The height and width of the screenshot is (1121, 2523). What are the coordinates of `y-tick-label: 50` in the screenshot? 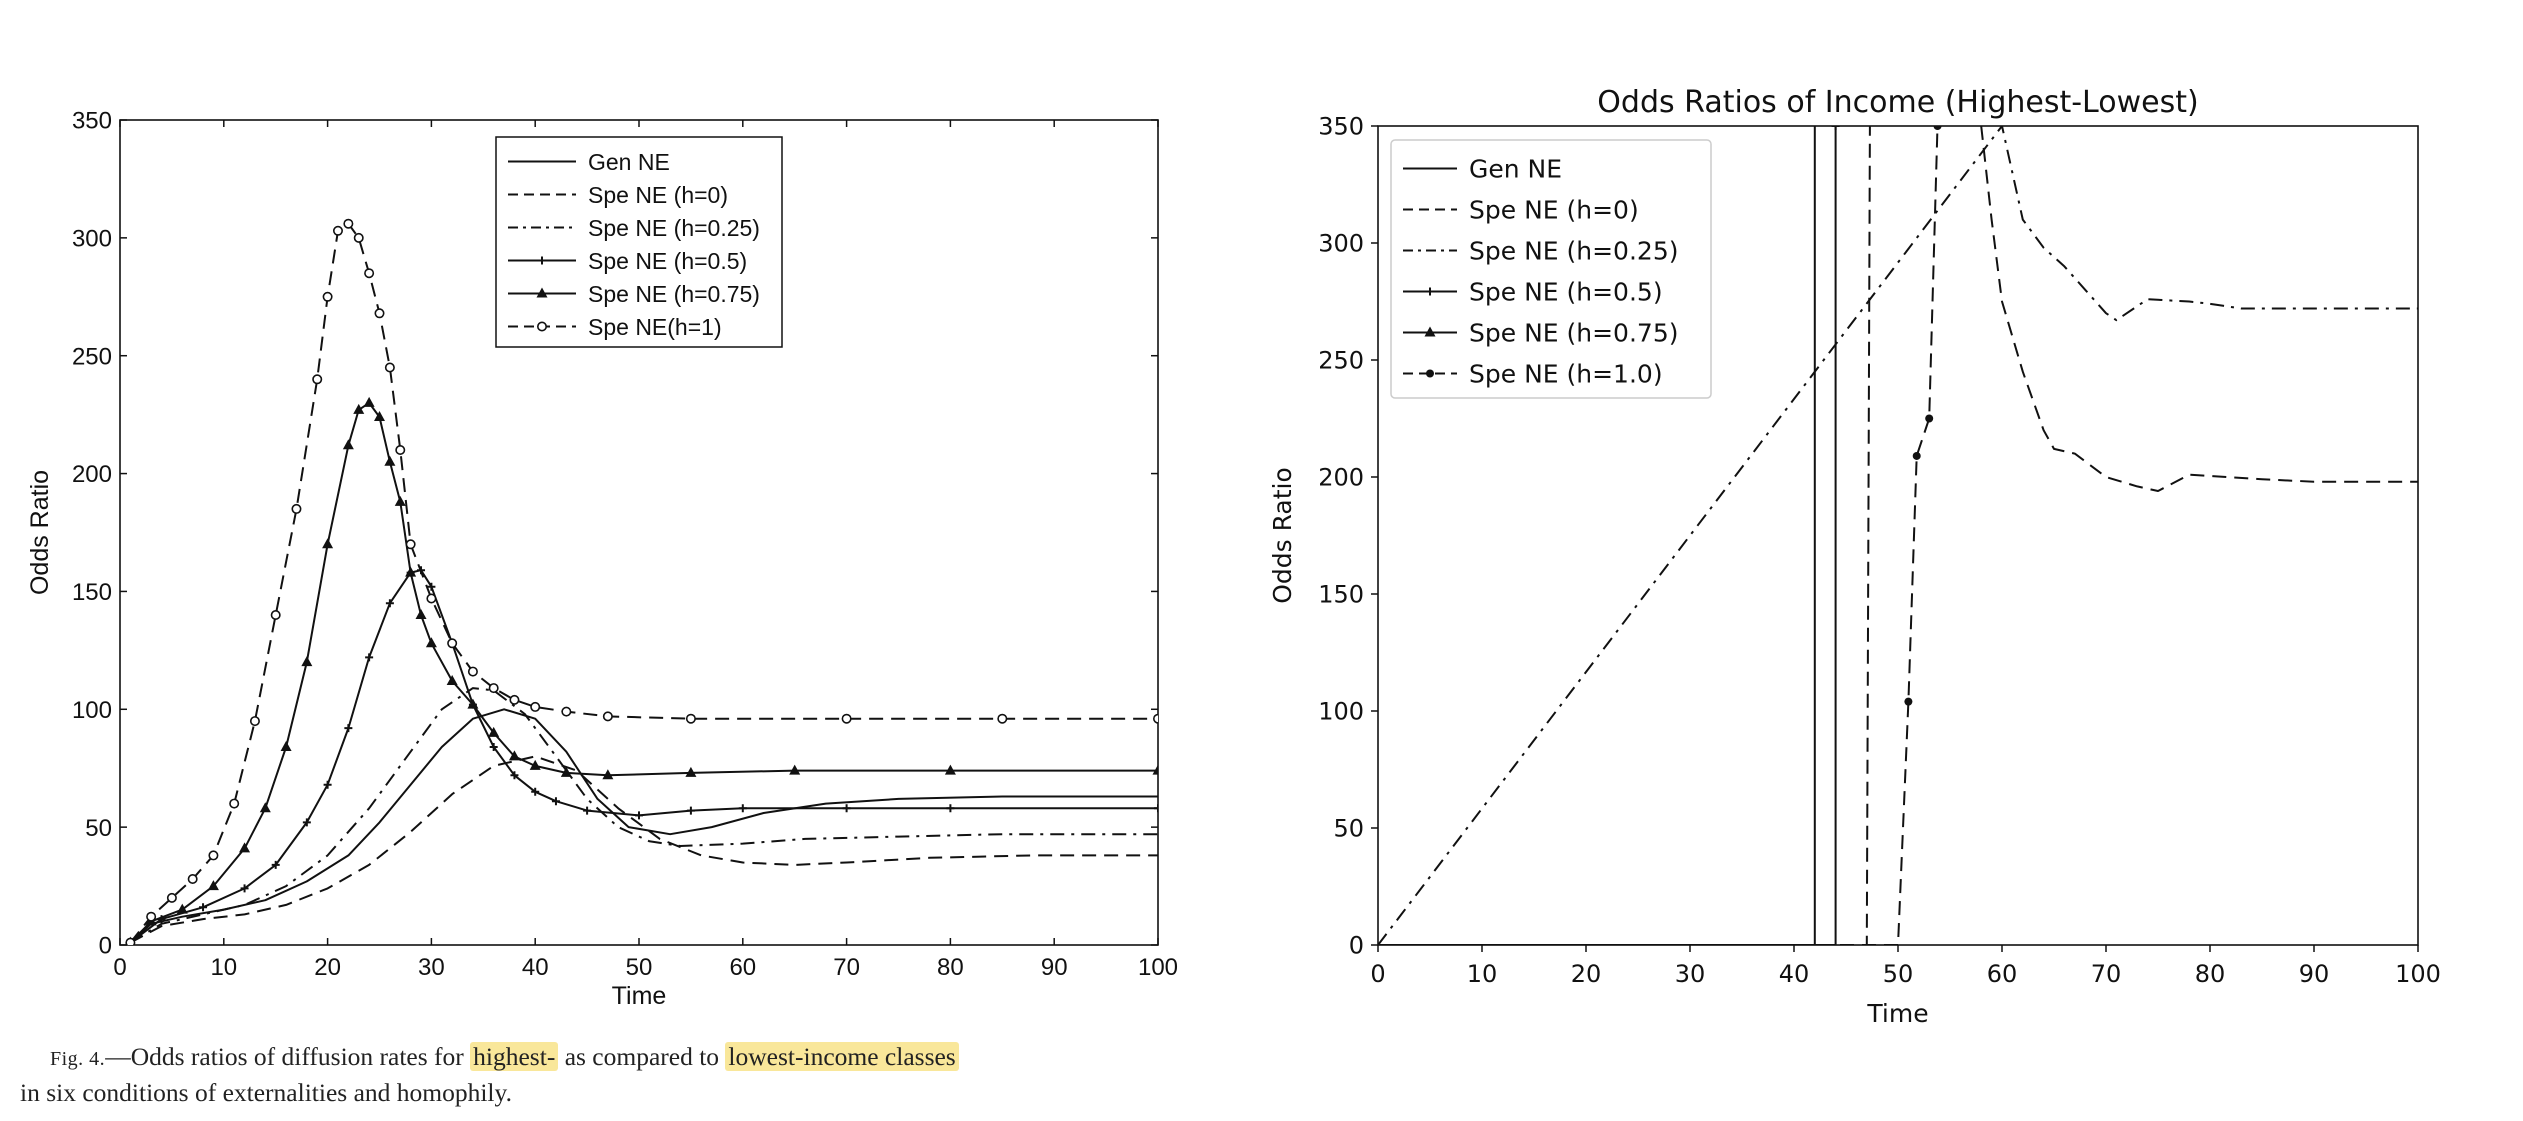 It's located at (1348, 829).